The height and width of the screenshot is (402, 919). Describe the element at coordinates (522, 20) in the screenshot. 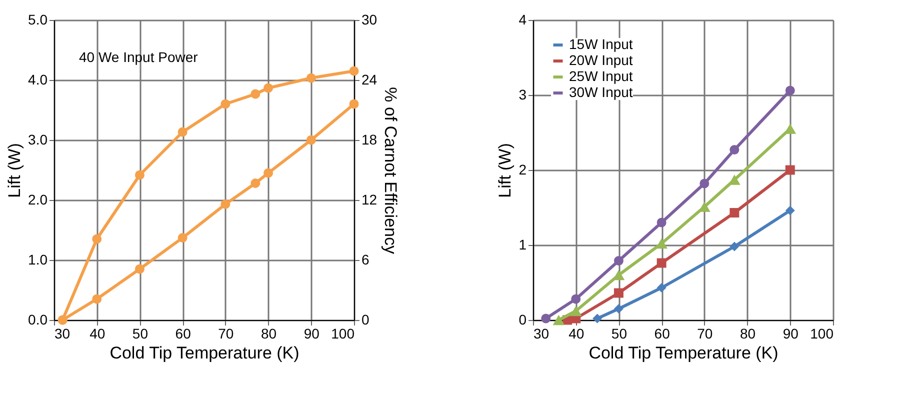

I see `y-tick-label: 4` at that location.